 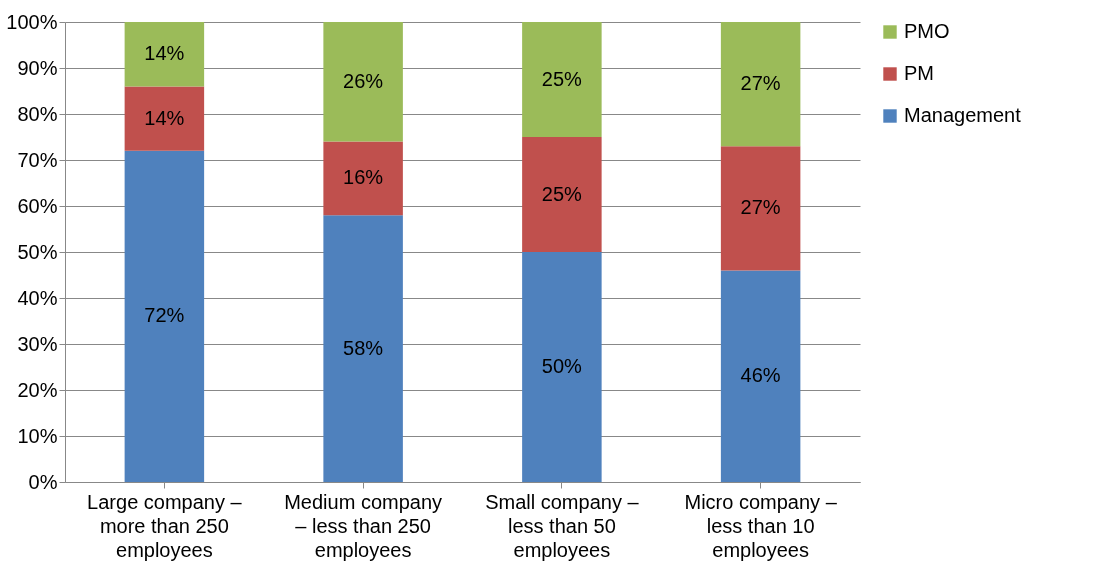 I want to click on x-tick-label: Medium company – less than 250 employees, so click(x=363, y=525).